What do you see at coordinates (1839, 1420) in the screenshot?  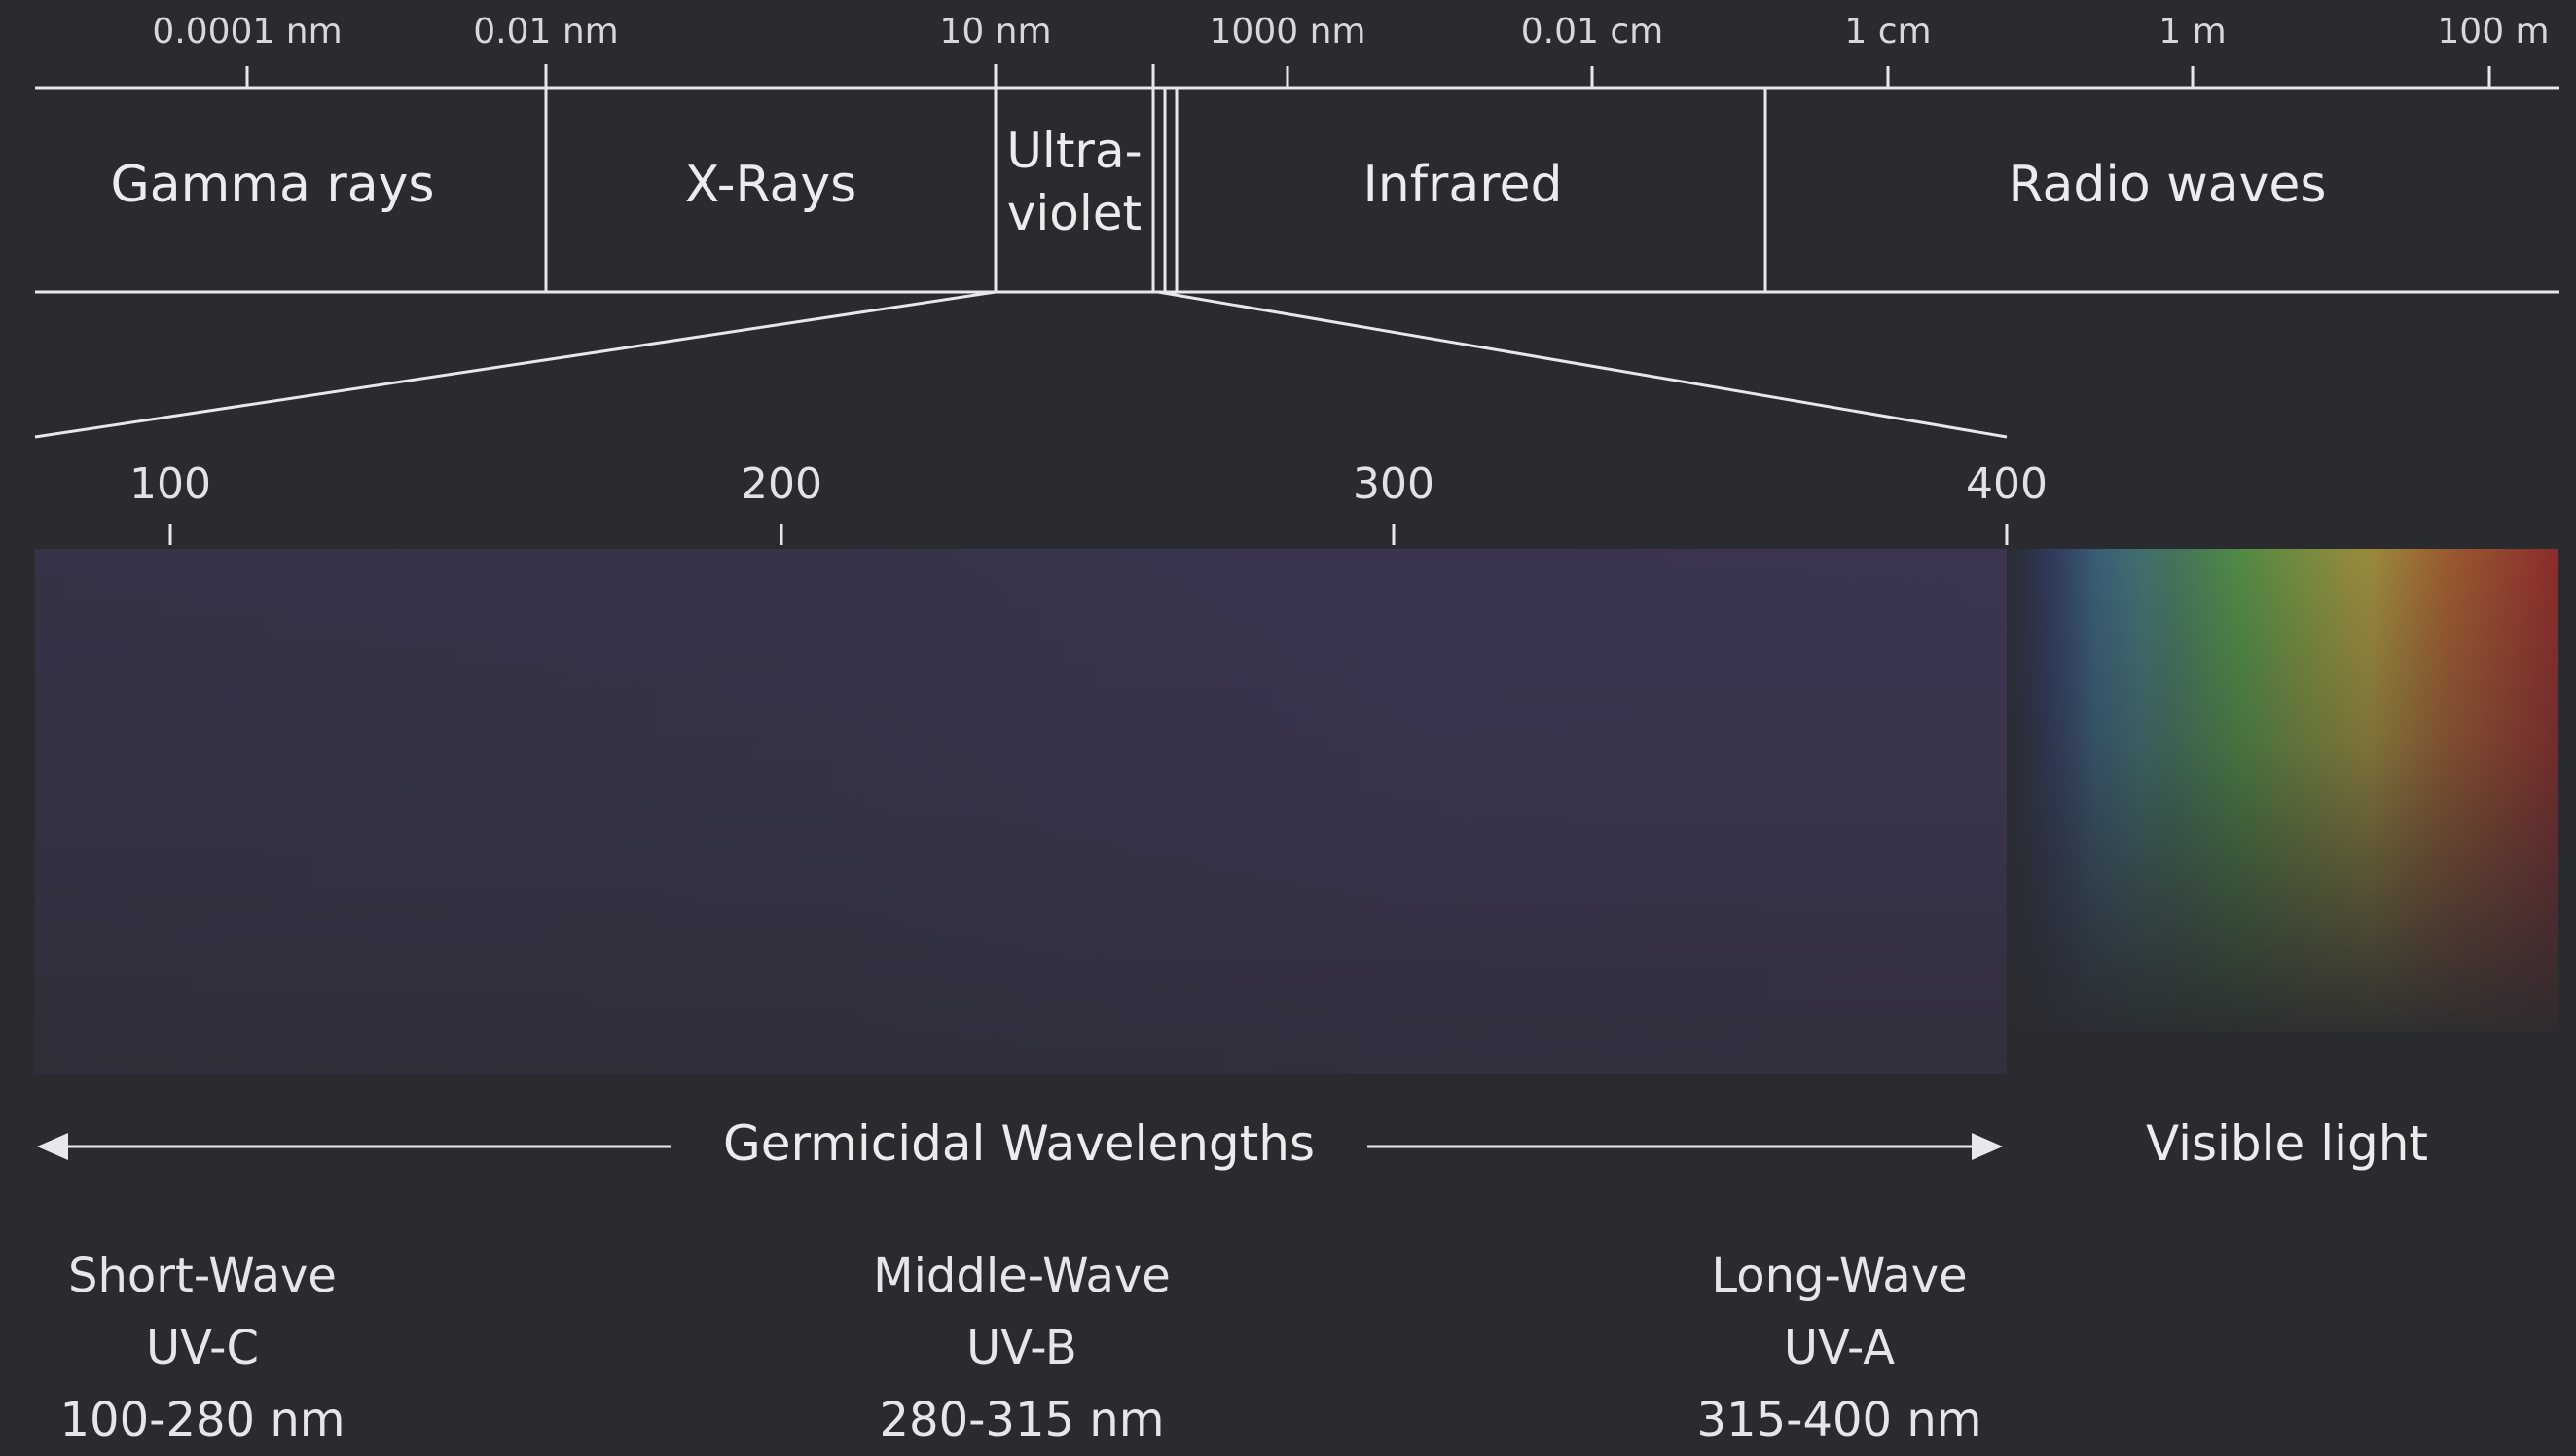 I see `category-range: 315-400 nm` at bounding box center [1839, 1420].